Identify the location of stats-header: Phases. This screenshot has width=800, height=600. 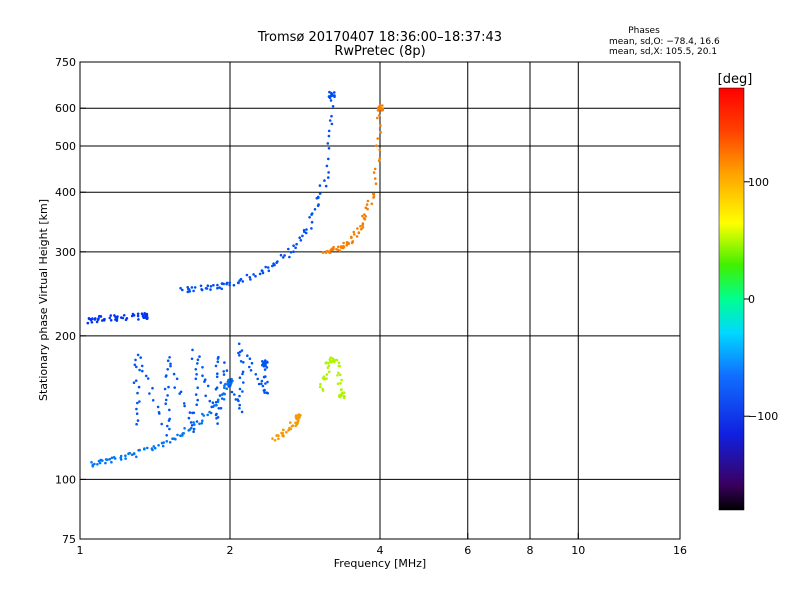
(644, 31).